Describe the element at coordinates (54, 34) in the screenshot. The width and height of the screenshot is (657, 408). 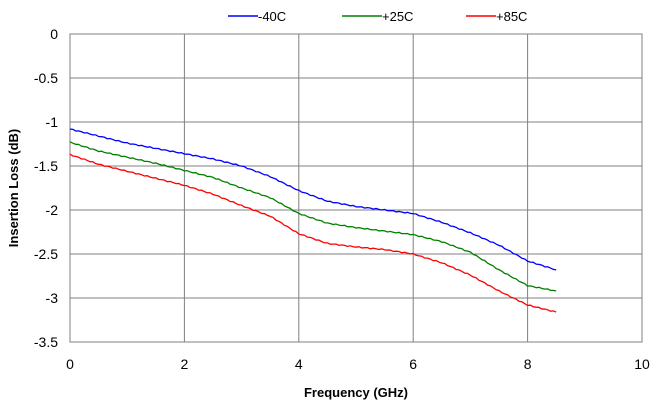
I see `y-tick-label: 0` at that location.